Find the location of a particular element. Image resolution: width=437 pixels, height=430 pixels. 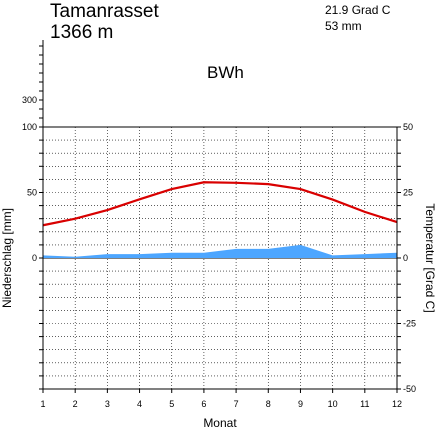

station-elevation: 1366 m is located at coordinates (81, 32).